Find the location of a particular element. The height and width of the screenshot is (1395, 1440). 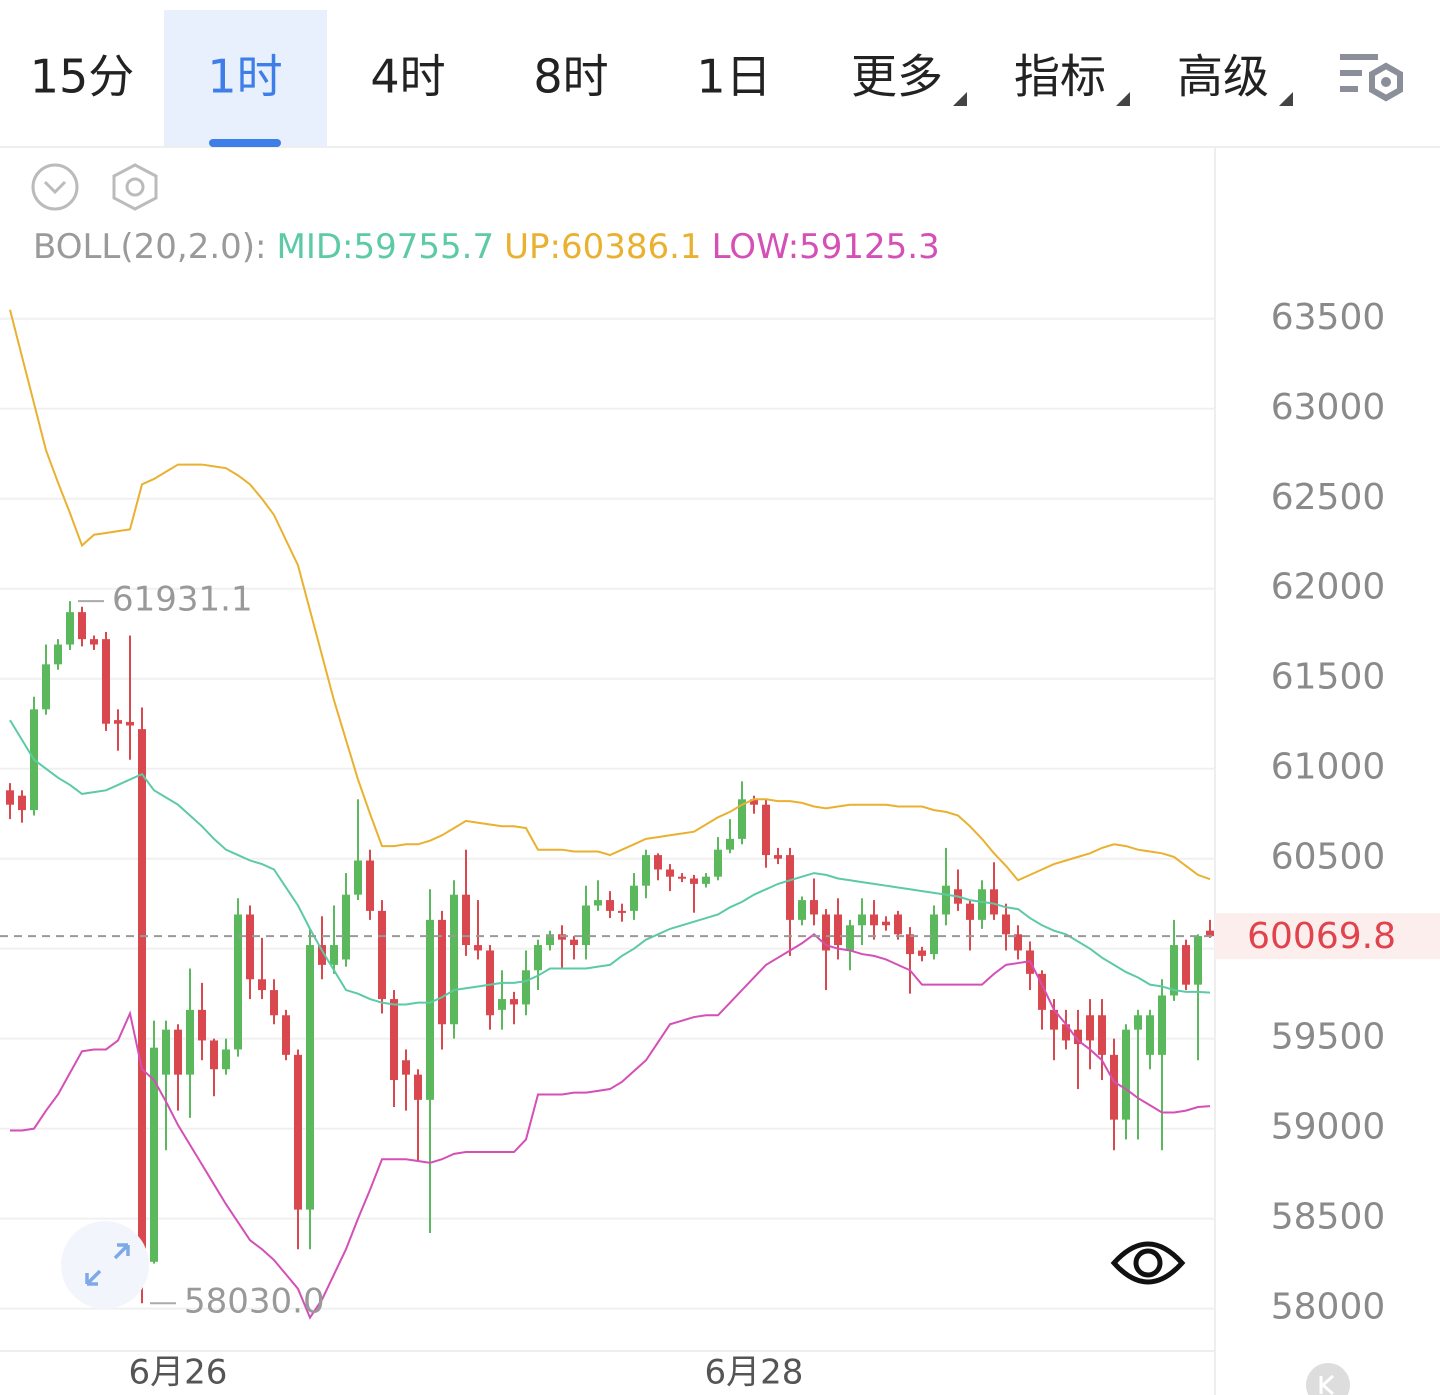

y-tick-label: 62500 is located at coordinates (1328, 497).